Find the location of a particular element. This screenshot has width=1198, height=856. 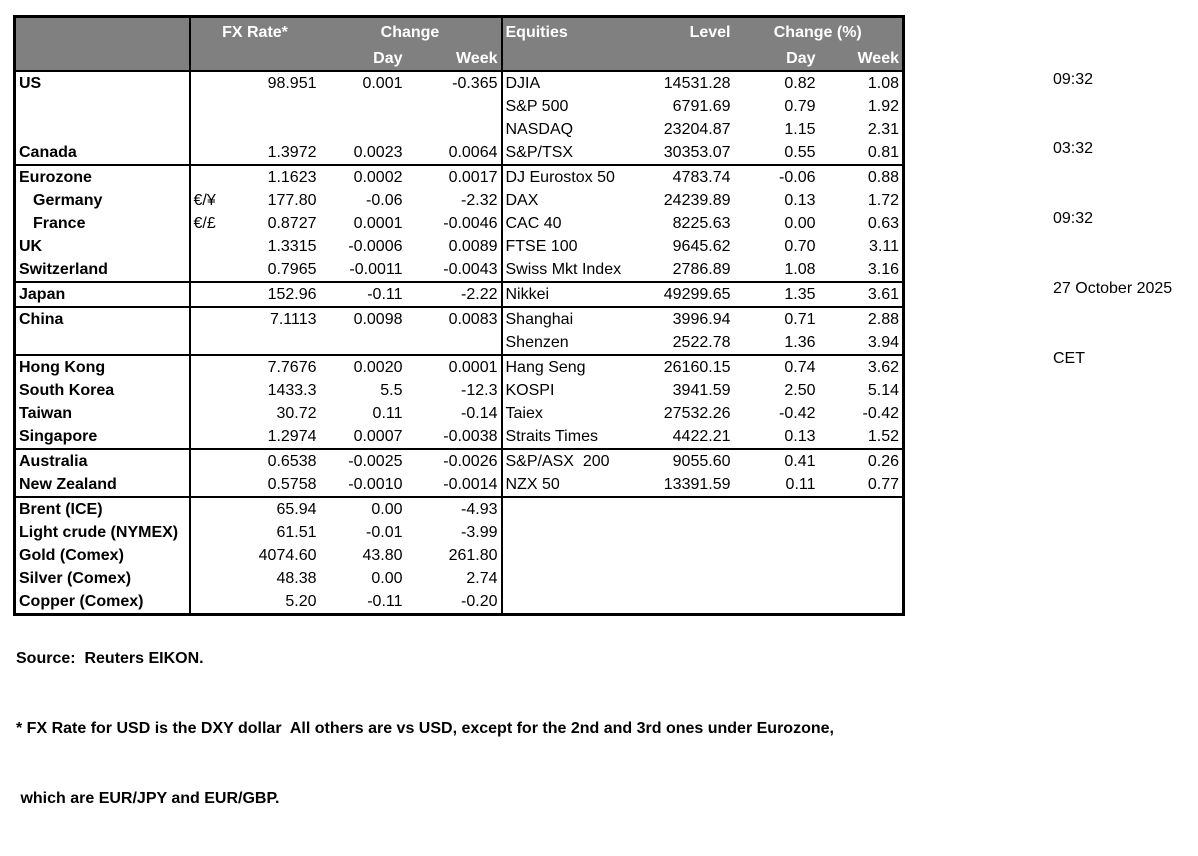

fx-change-header: Change is located at coordinates (410, 32).